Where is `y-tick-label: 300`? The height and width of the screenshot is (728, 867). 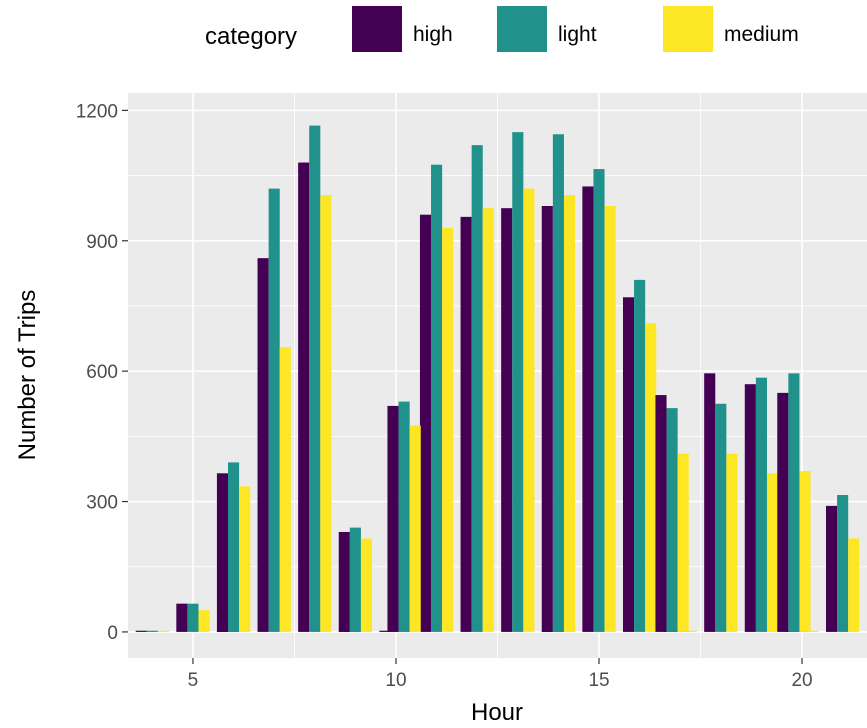 y-tick-label: 300 is located at coordinates (102, 503).